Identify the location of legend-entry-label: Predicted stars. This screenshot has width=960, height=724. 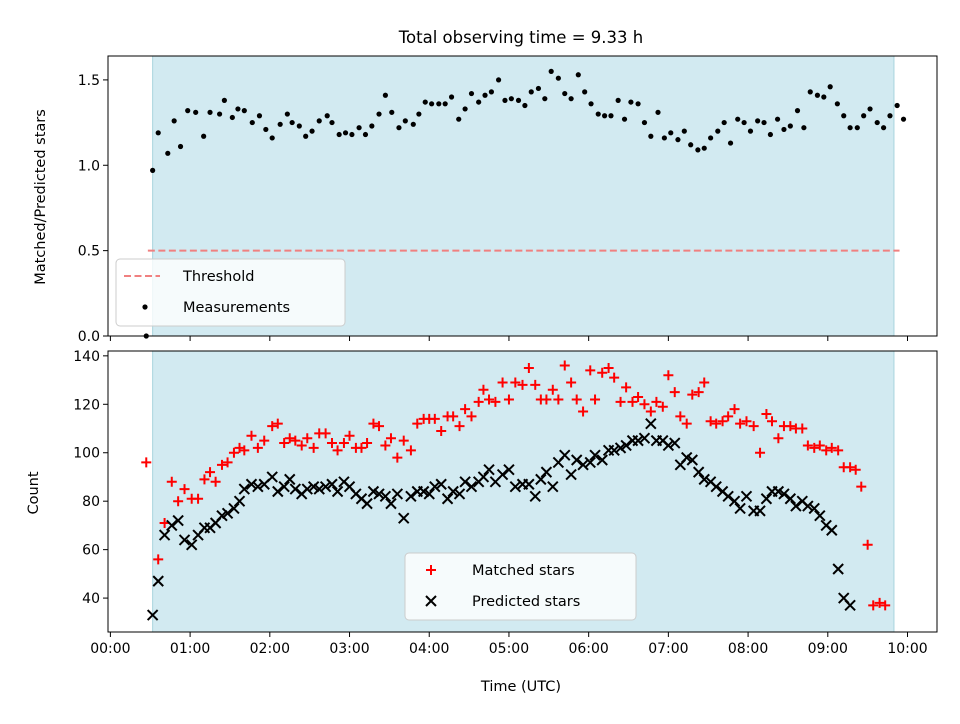
(526, 602).